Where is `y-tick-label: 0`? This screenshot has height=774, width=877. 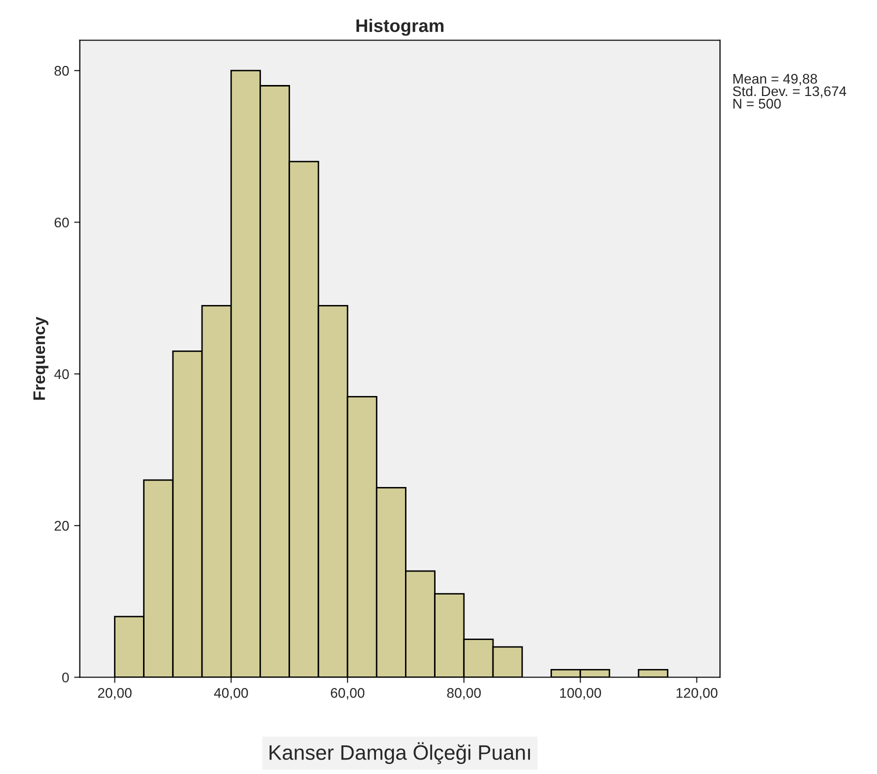
y-tick-label: 0 is located at coordinates (65, 677).